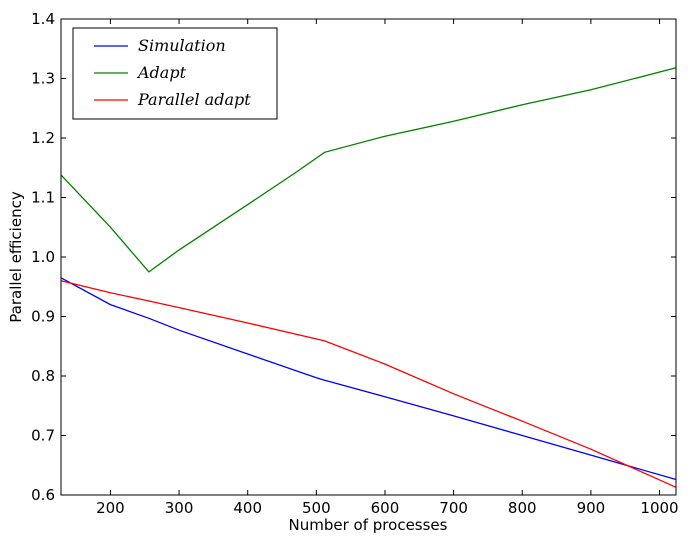  What do you see at coordinates (43, 376) in the screenshot?
I see `y-tick-label: 0.8` at bounding box center [43, 376].